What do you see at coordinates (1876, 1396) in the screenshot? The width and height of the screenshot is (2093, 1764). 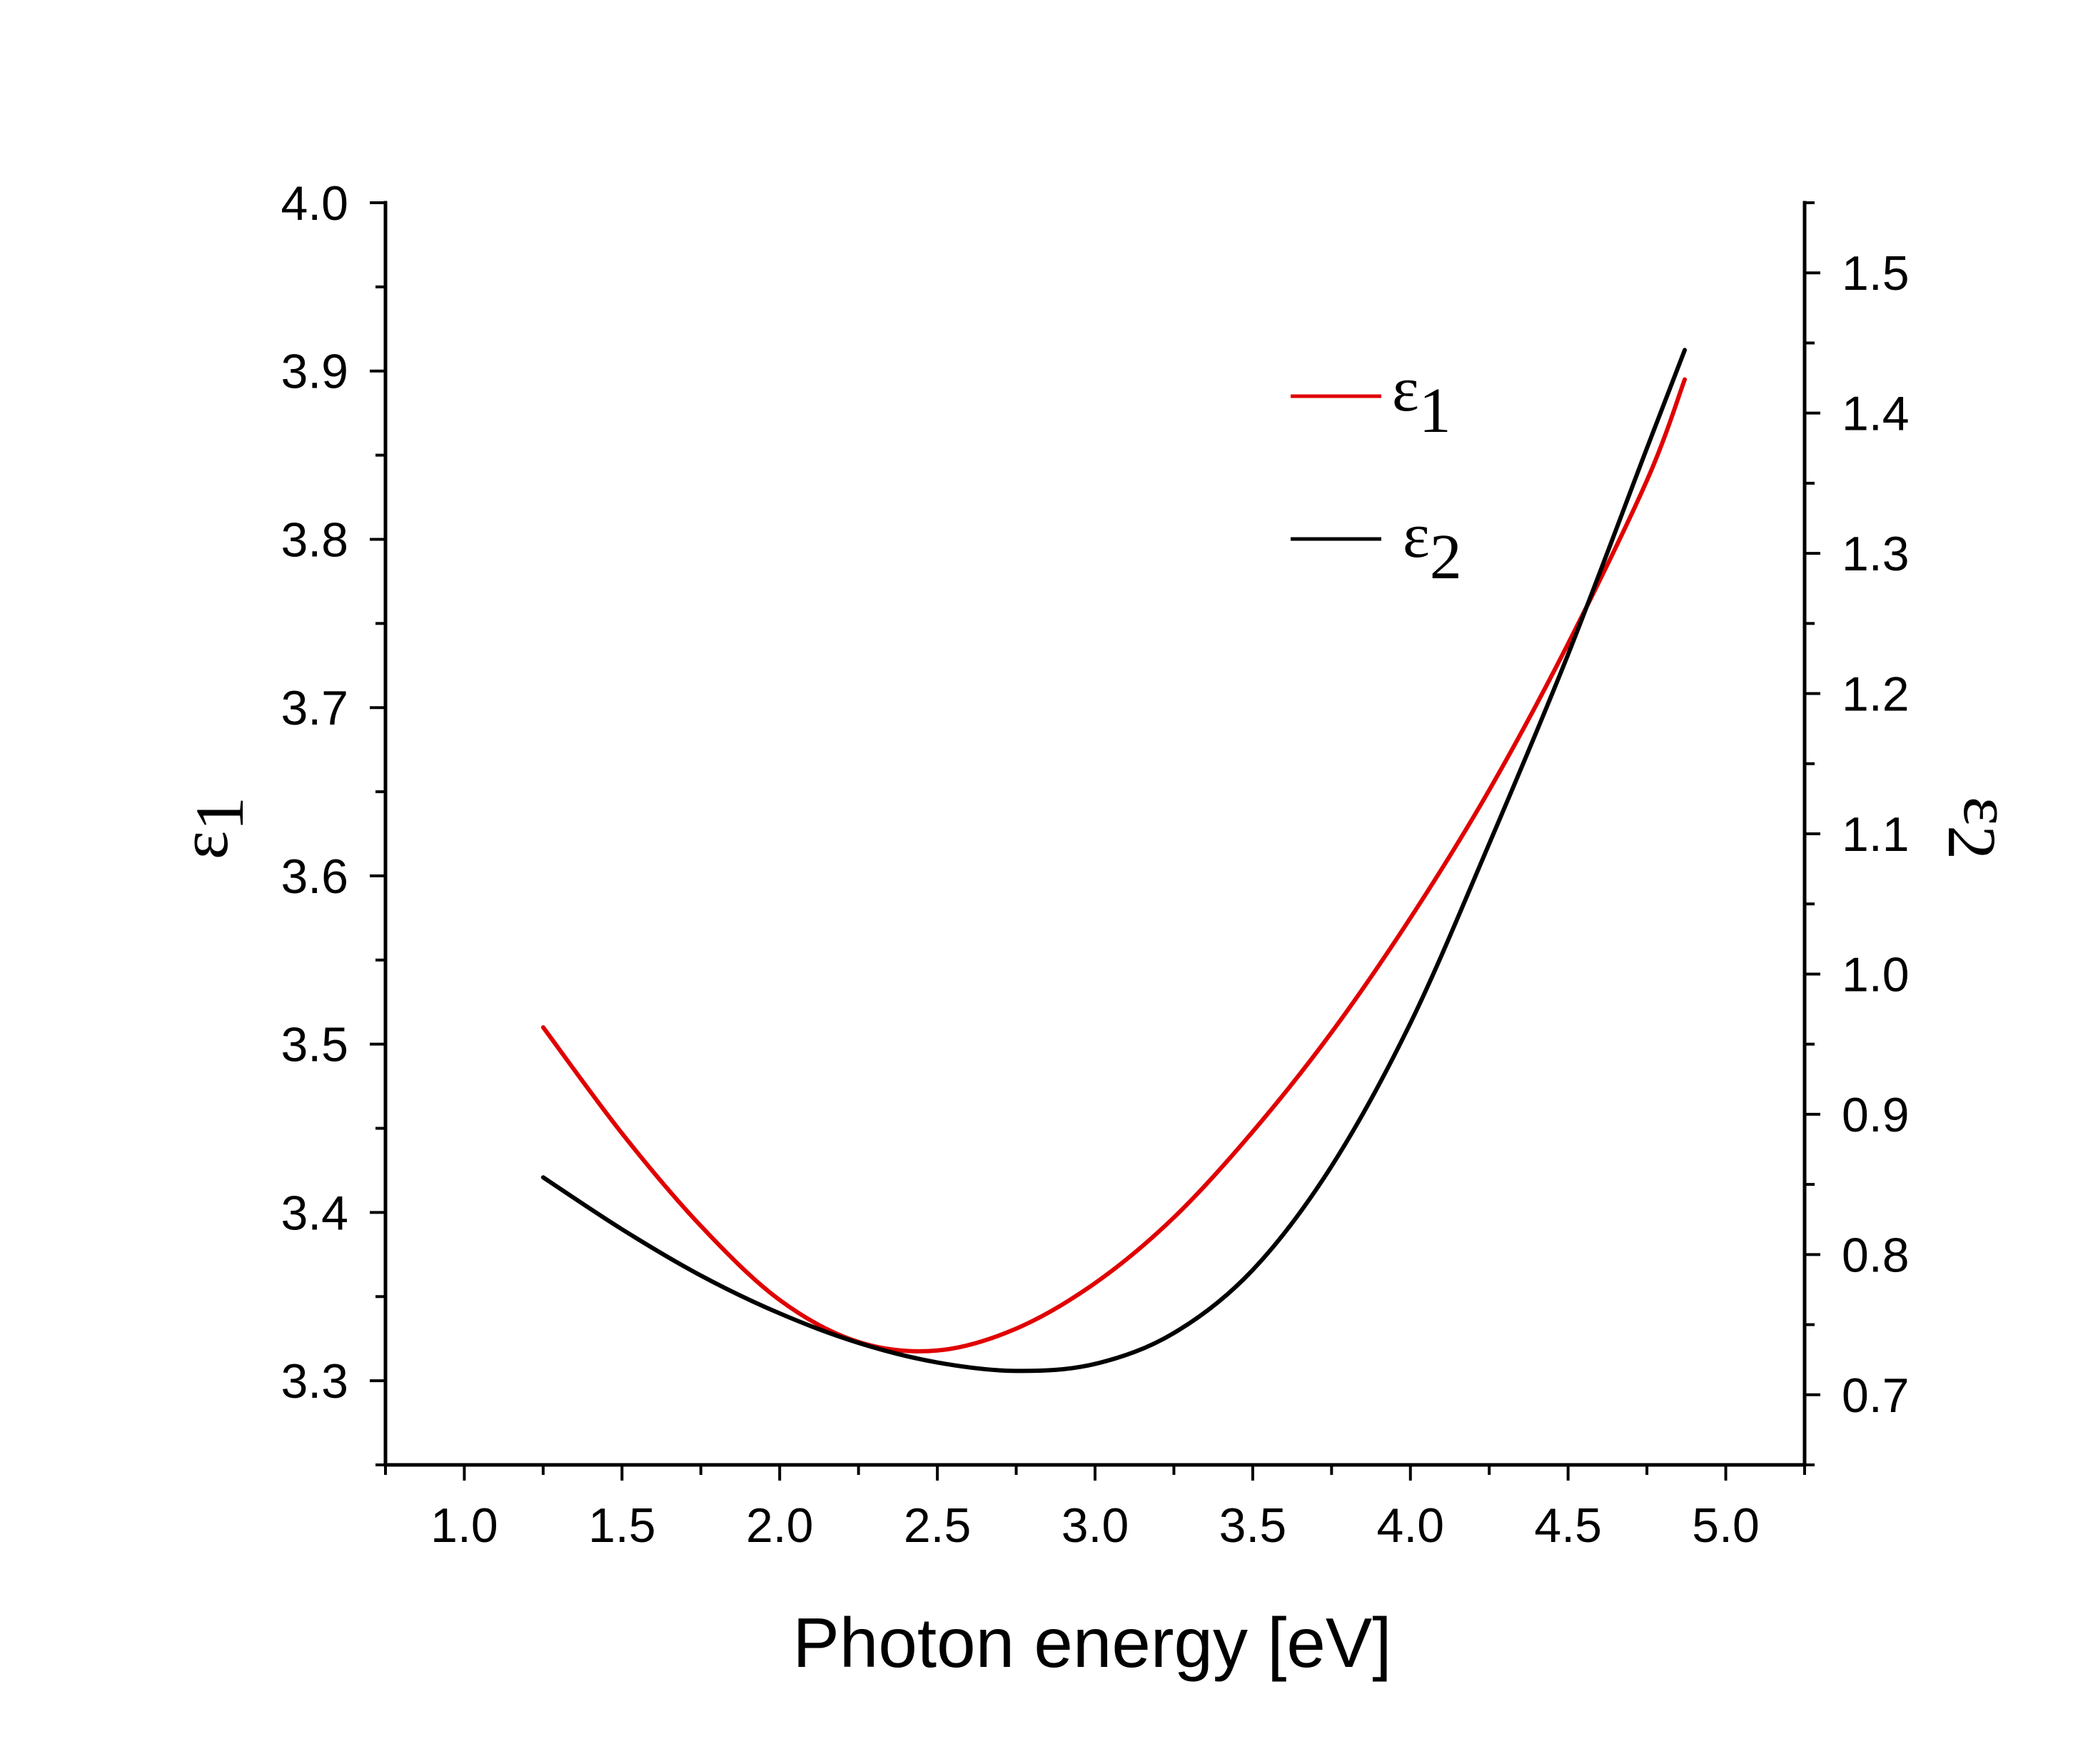 I see `y-right-tick-label: 0.7` at bounding box center [1876, 1396].